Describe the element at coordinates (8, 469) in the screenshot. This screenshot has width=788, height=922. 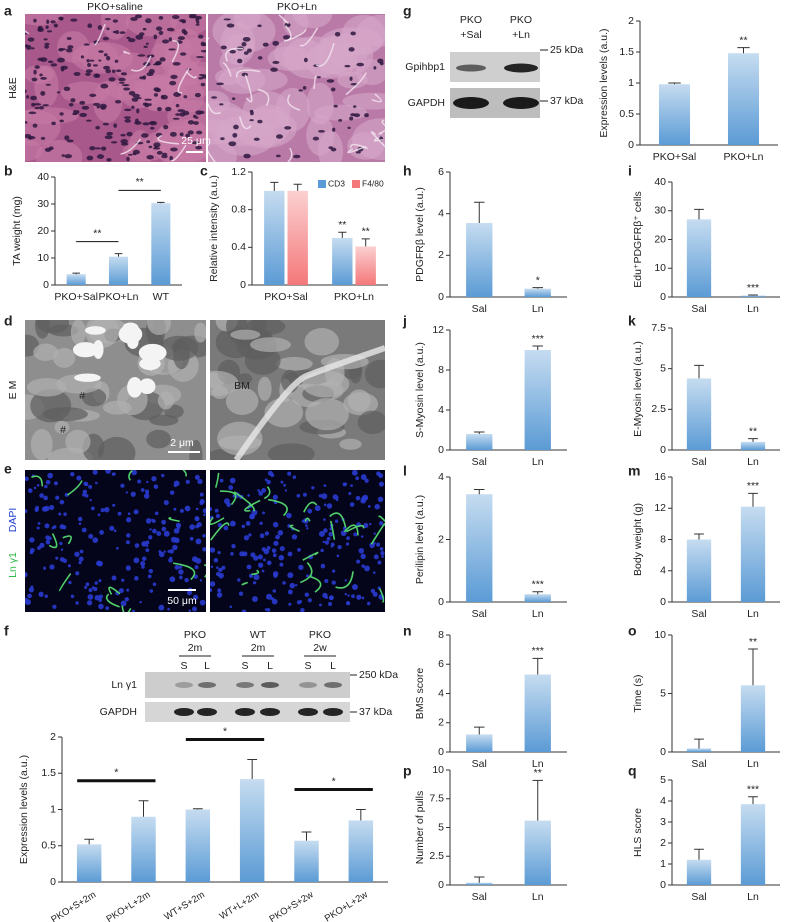
I see `panel-letter: e` at that location.